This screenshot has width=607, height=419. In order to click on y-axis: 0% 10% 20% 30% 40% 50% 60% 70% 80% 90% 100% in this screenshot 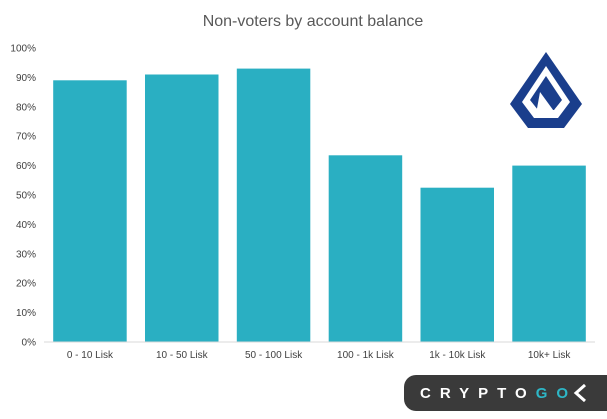, I will do `click(23, 196)`.